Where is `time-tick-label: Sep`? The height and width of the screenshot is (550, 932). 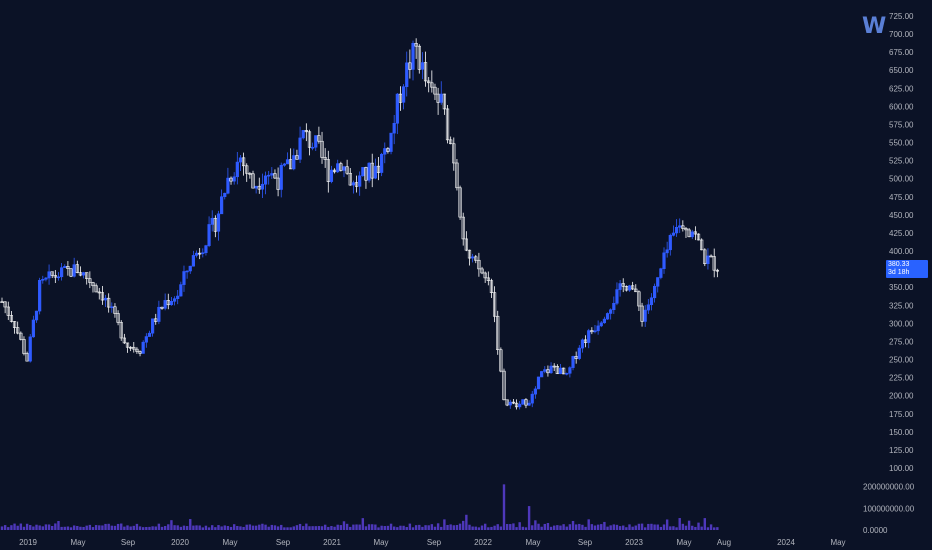
time-tick-label: Sep is located at coordinates (434, 542).